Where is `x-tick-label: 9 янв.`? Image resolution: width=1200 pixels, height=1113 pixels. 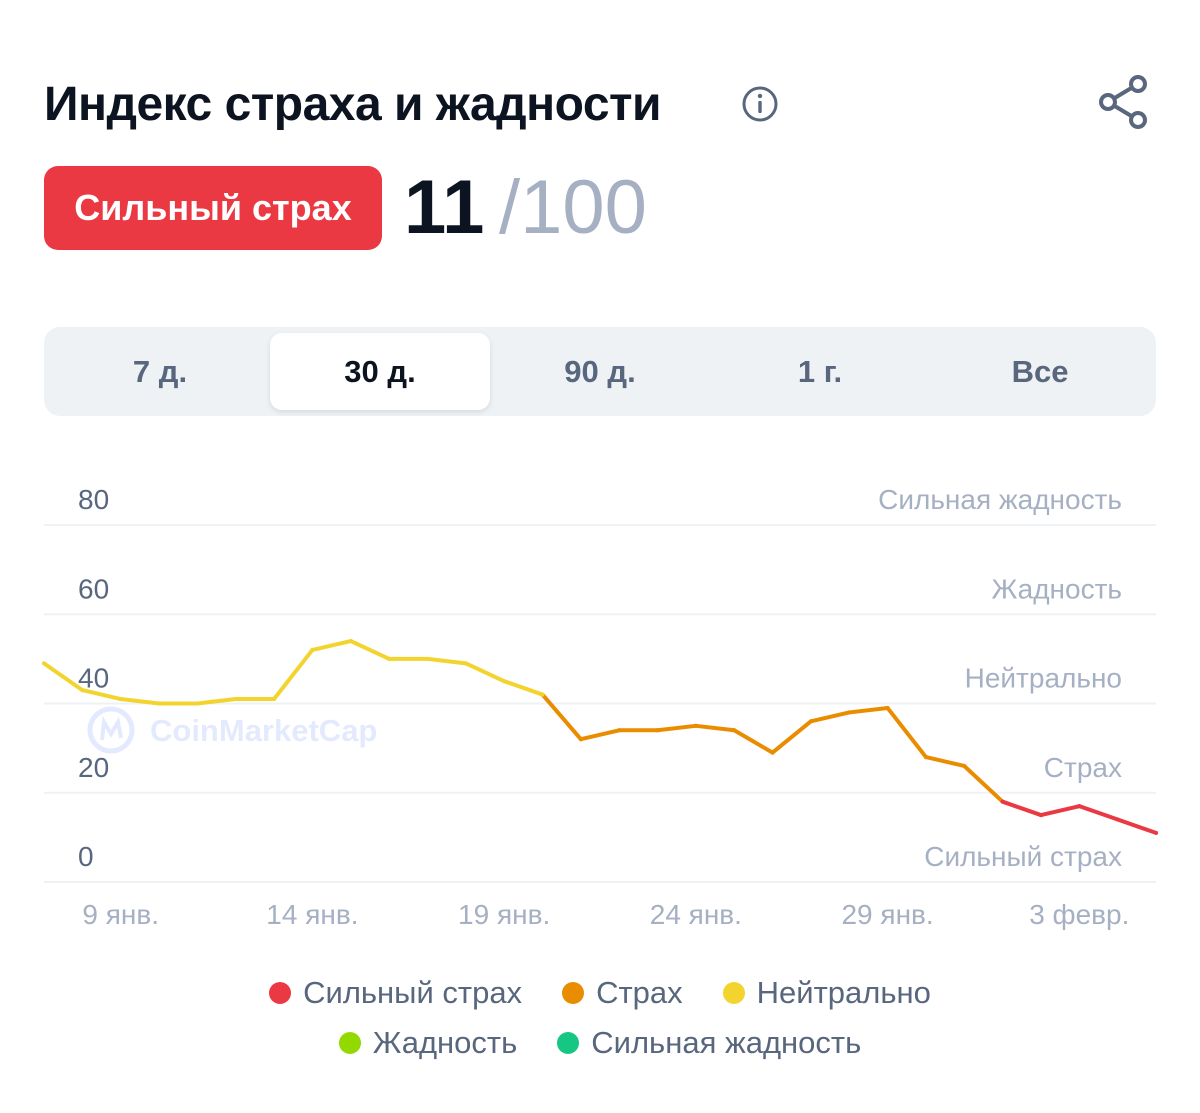 x-tick-label: 9 янв. is located at coordinates (120, 914).